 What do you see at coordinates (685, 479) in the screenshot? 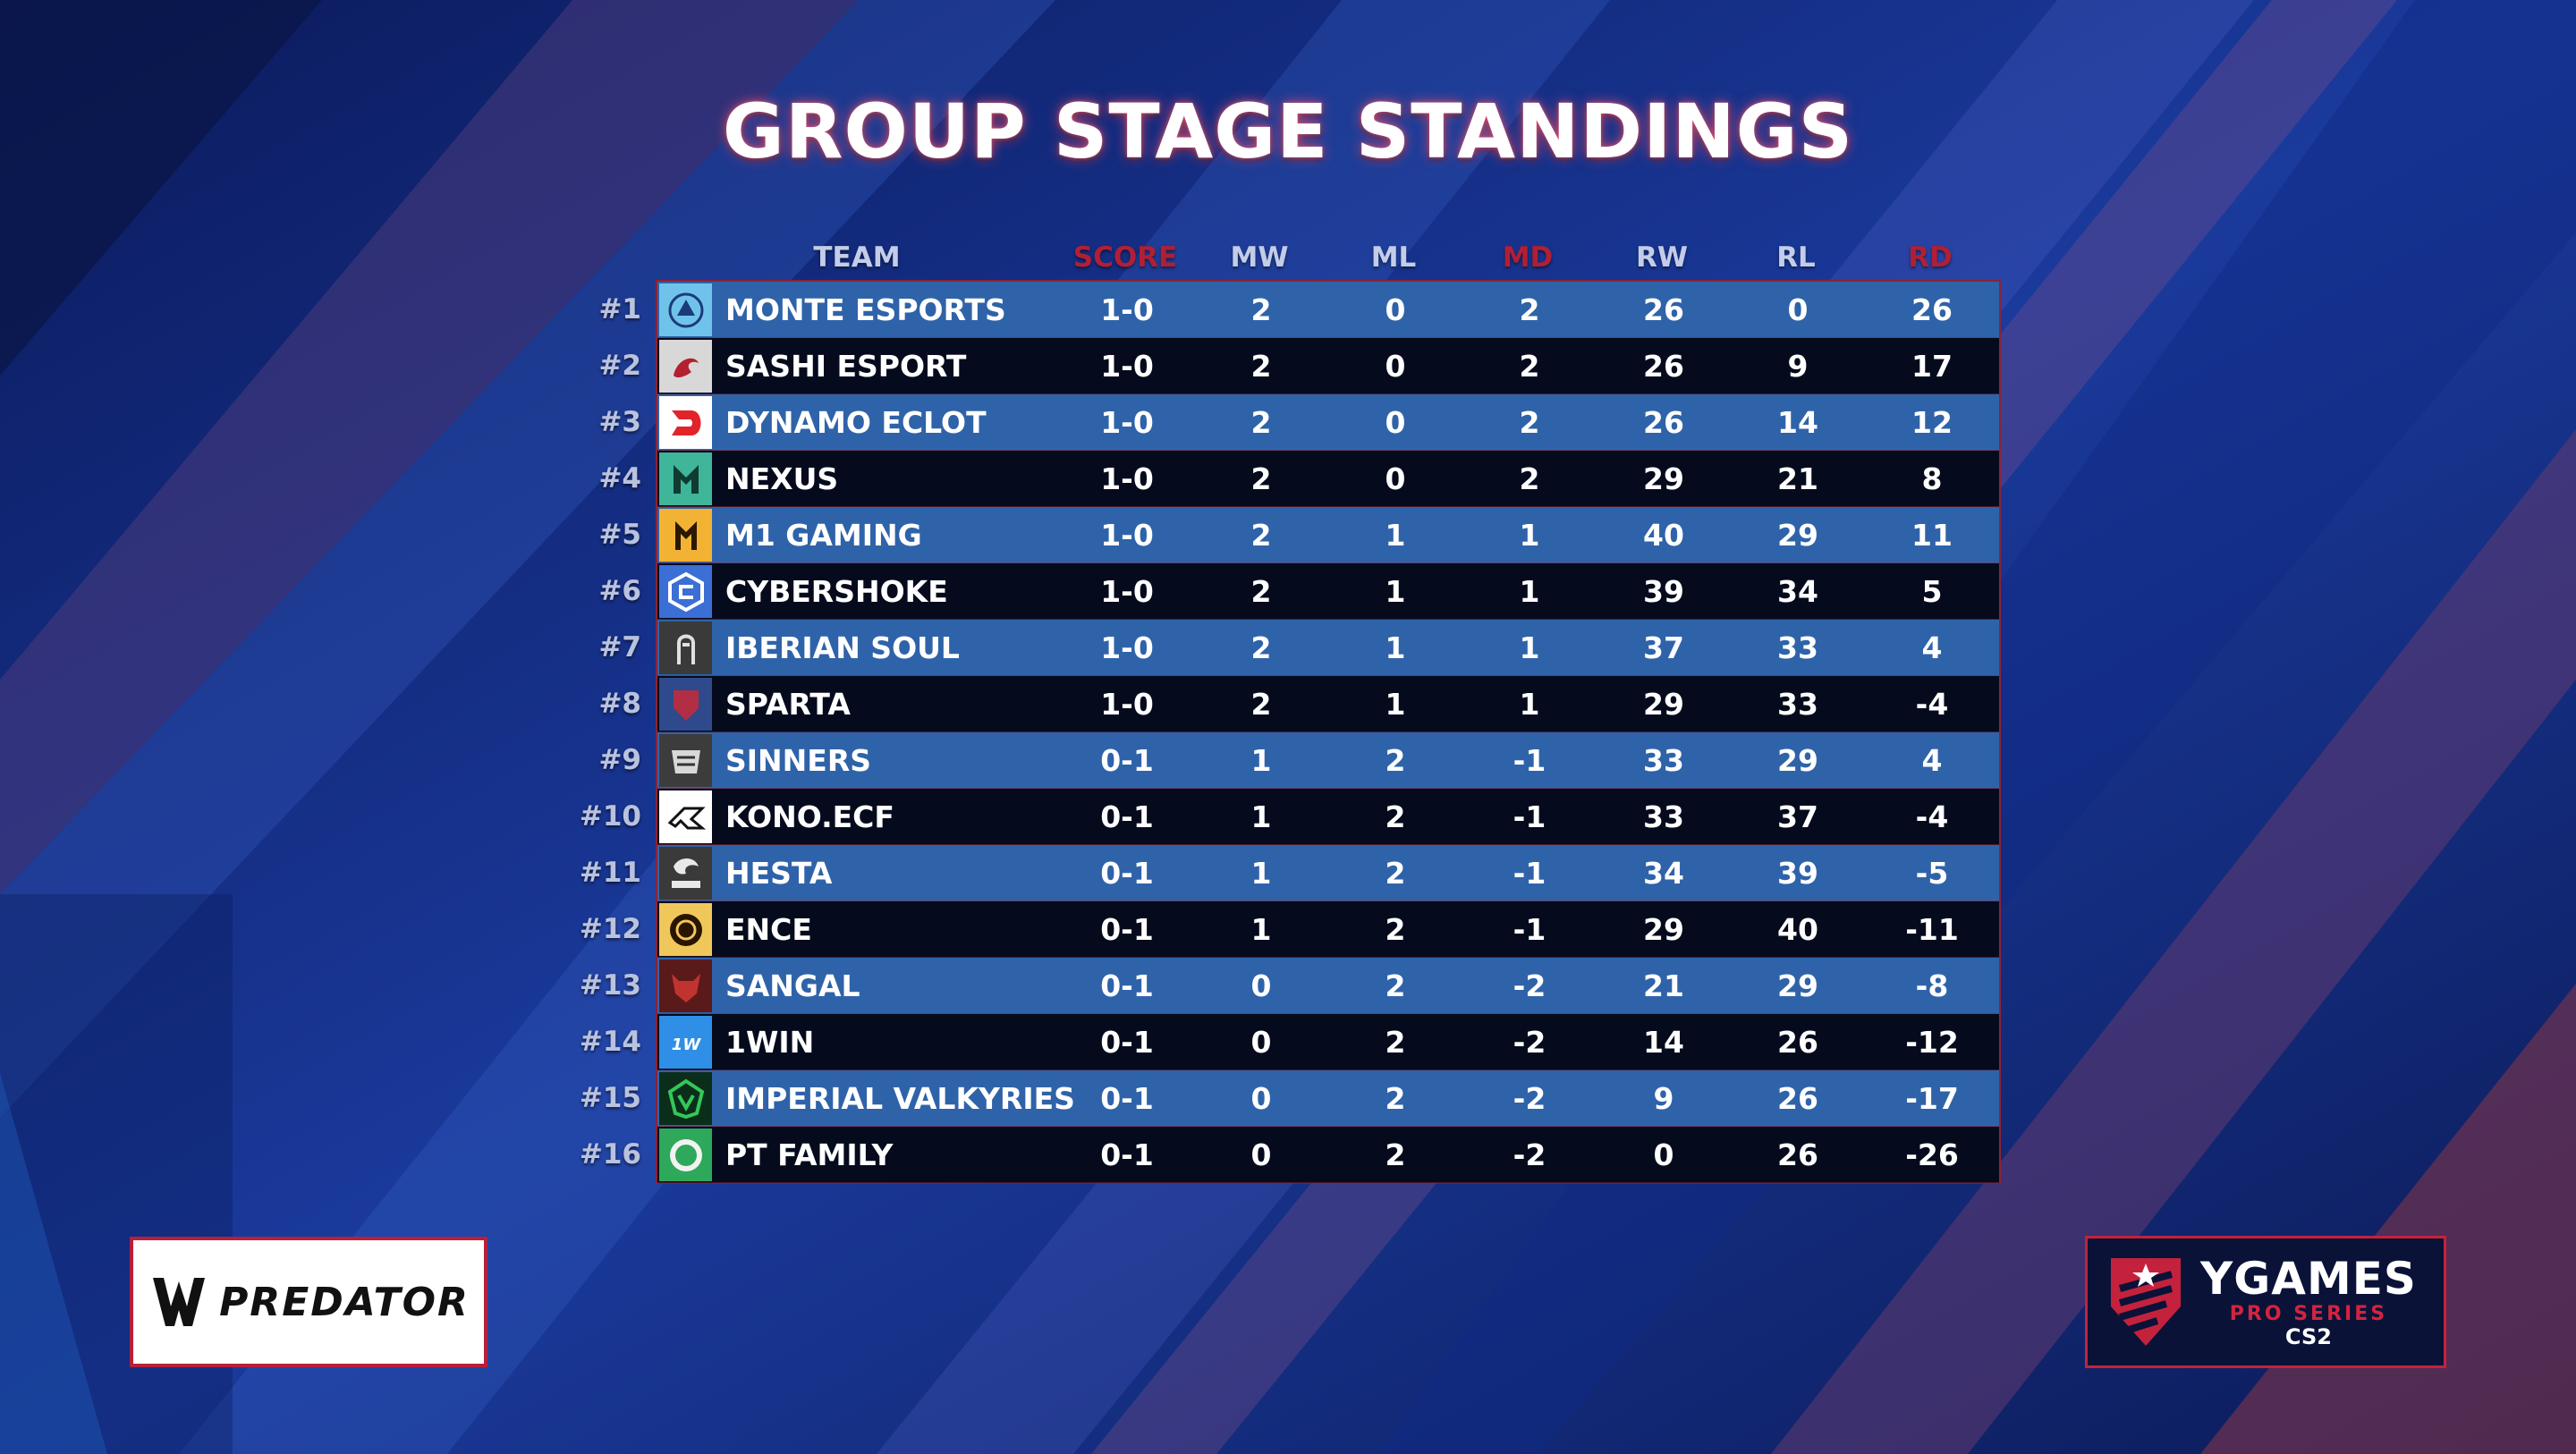
I see `nexus-logo-icon` at bounding box center [685, 479].